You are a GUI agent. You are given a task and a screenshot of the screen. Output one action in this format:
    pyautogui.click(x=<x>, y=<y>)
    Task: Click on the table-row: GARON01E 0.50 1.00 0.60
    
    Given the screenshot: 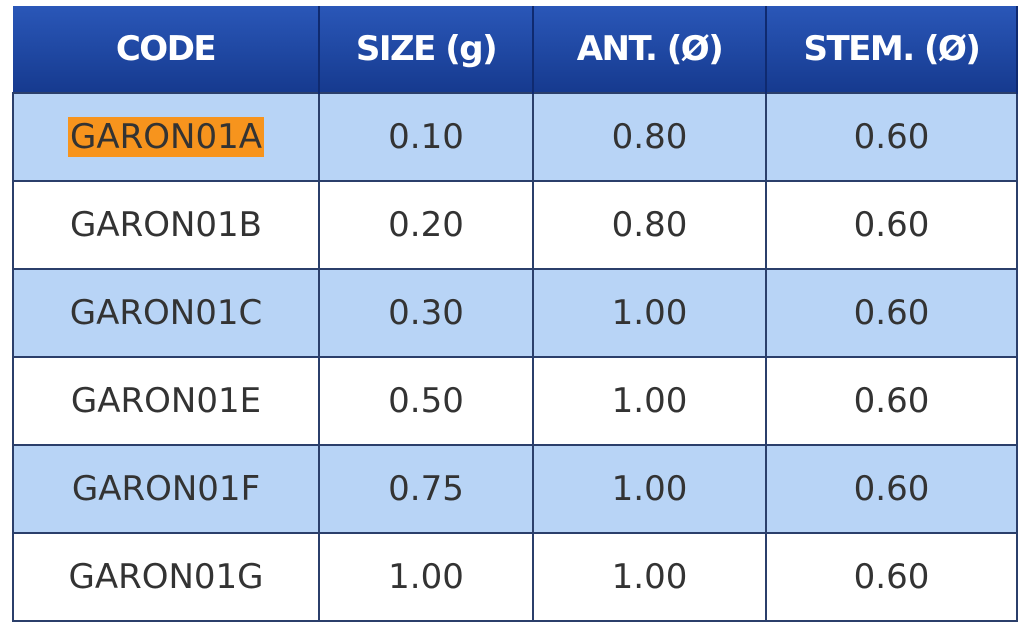 What is the action you would take?
    pyautogui.click(x=515, y=401)
    